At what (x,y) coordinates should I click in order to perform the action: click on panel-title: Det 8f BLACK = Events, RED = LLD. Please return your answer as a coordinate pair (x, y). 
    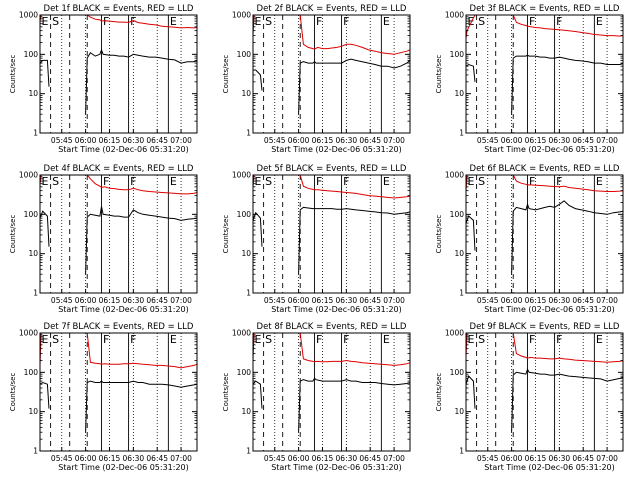
    Looking at the image, I should click on (332, 327).